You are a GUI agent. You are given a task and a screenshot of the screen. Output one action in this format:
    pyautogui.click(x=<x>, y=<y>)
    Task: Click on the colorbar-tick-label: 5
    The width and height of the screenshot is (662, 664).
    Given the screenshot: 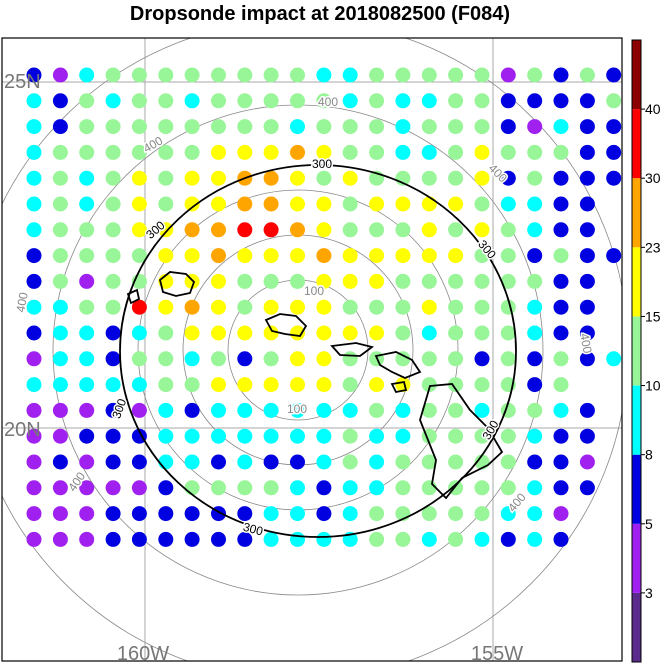 What is the action you would take?
    pyautogui.click(x=649, y=524)
    